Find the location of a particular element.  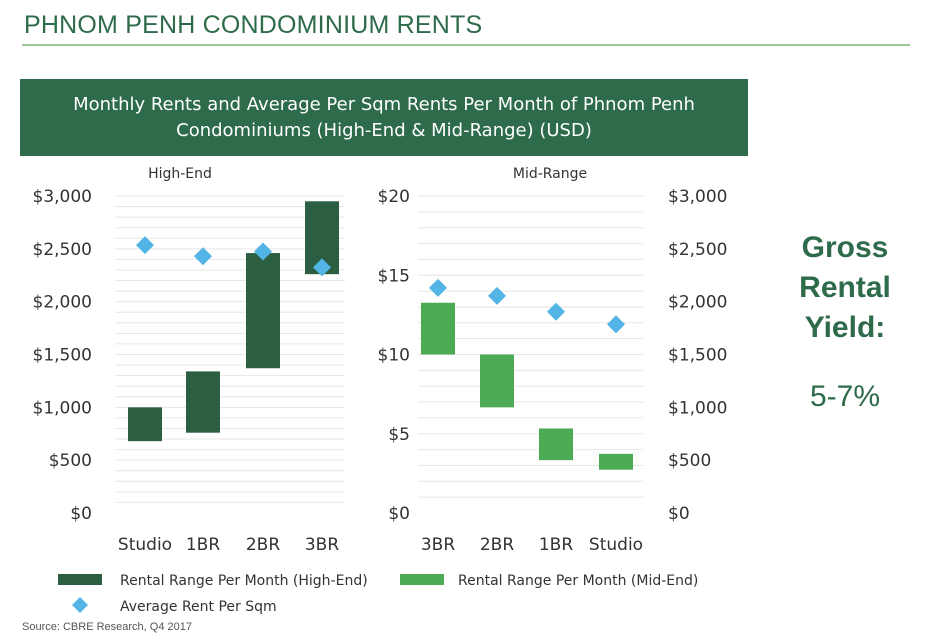

mid-range-category-label: Studio is located at coordinates (616, 545).